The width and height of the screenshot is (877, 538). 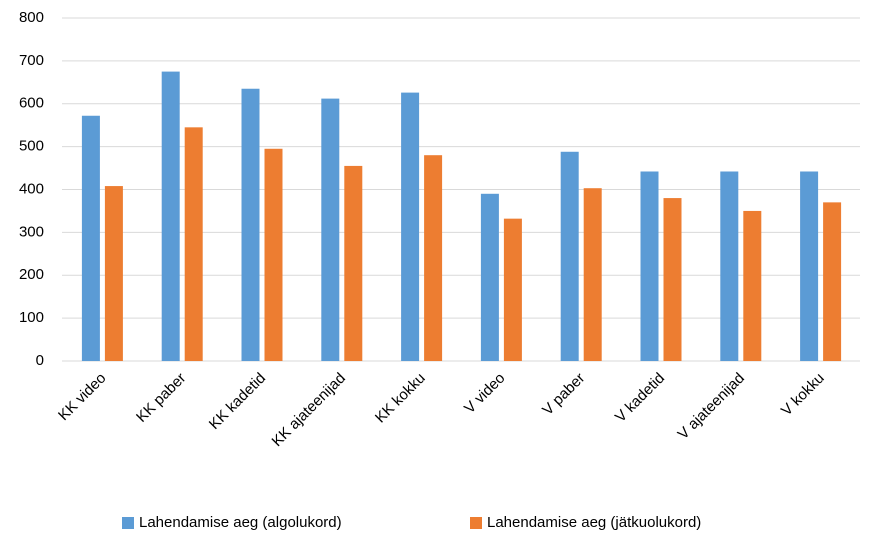 What do you see at coordinates (31, 146) in the screenshot?
I see `y-tick-label: 500` at bounding box center [31, 146].